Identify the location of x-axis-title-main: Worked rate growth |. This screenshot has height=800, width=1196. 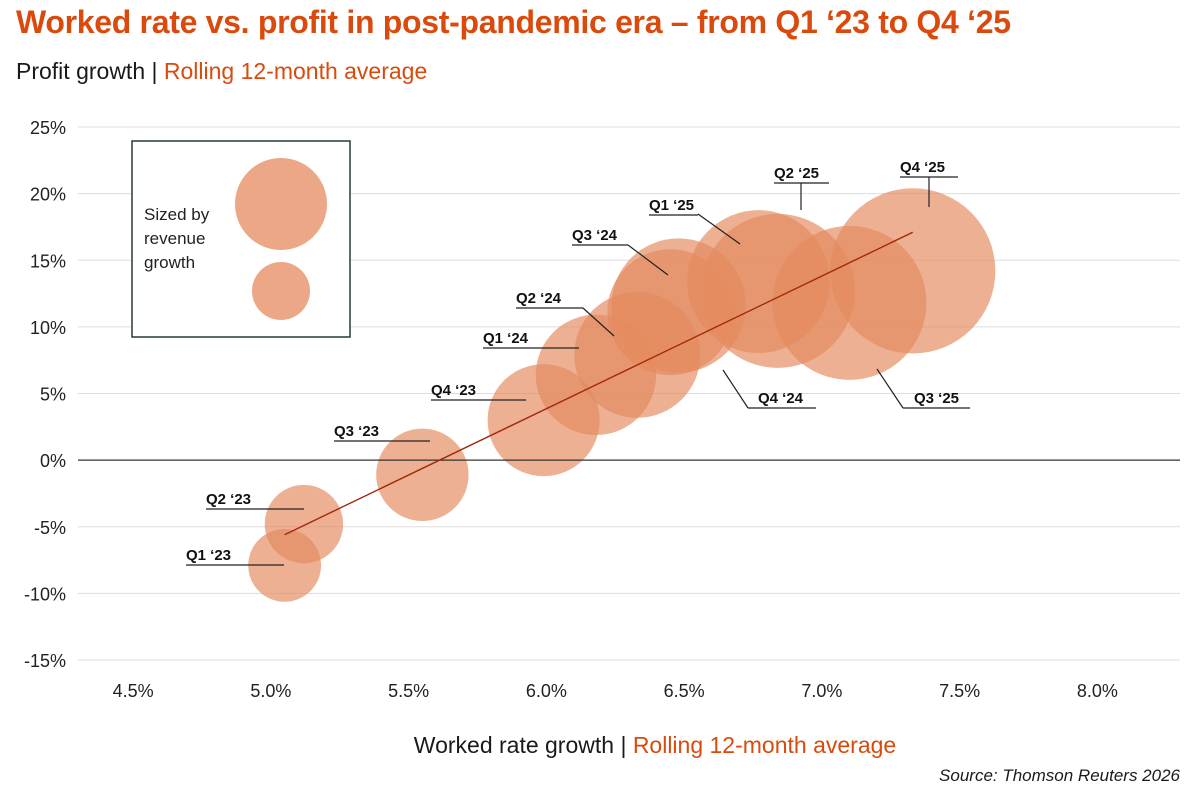
(523, 745).